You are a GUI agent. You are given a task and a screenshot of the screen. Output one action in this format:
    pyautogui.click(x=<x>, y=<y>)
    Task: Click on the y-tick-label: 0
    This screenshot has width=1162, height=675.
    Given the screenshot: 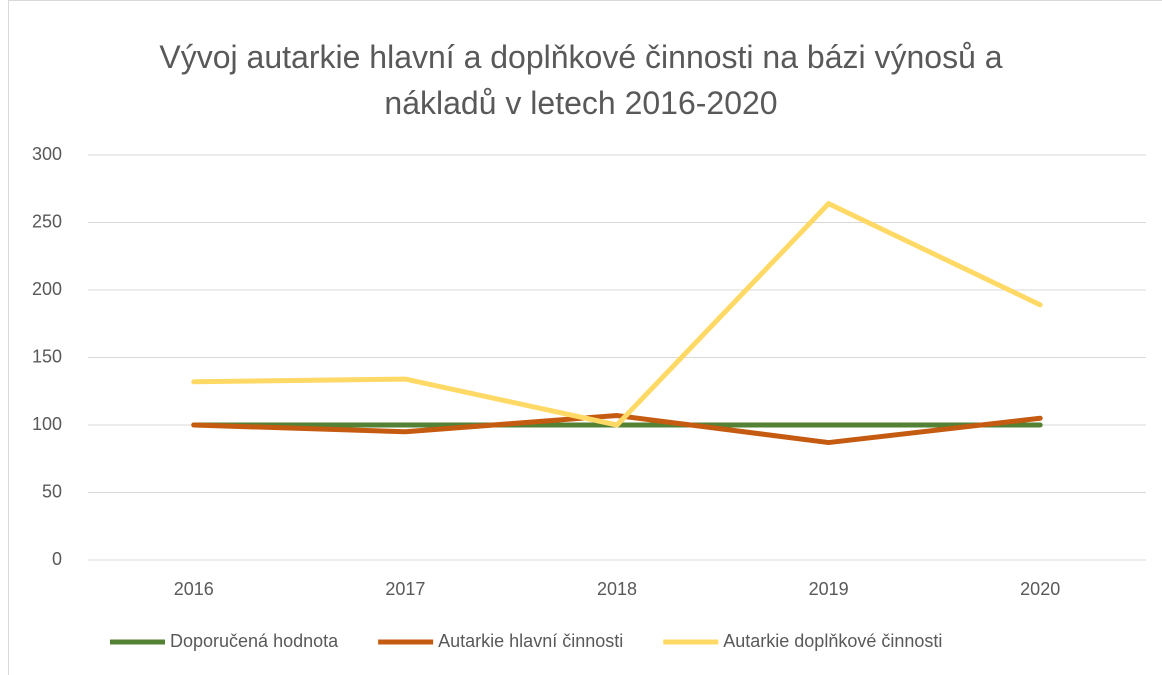 What is the action you would take?
    pyautogui.click(x=57, y=559)
    